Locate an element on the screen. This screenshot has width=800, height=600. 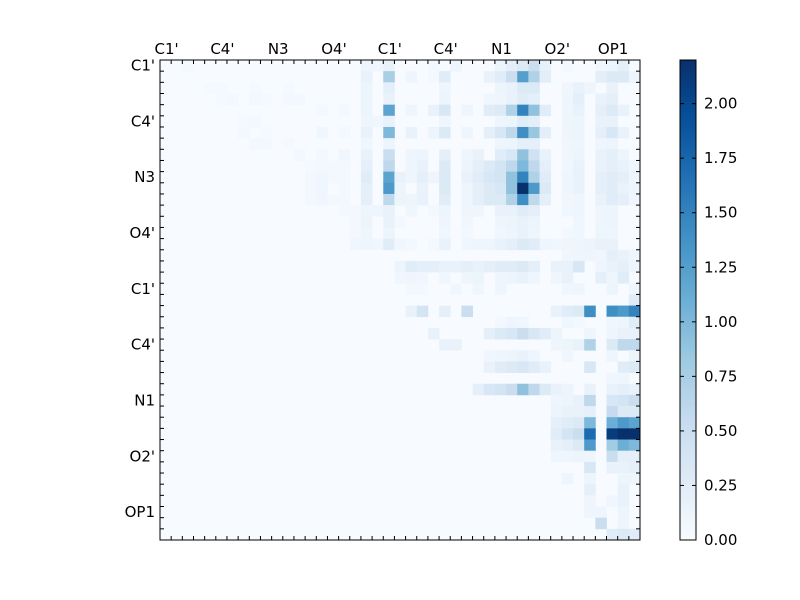
colorbar-tick-label: 0.25 is located at coordinates (720, 486).